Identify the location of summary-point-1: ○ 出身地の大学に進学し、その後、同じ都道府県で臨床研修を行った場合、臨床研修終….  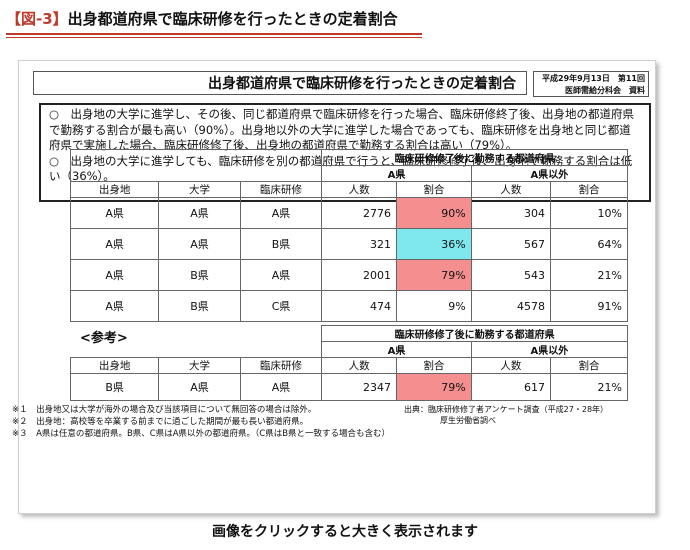
(342, 129).